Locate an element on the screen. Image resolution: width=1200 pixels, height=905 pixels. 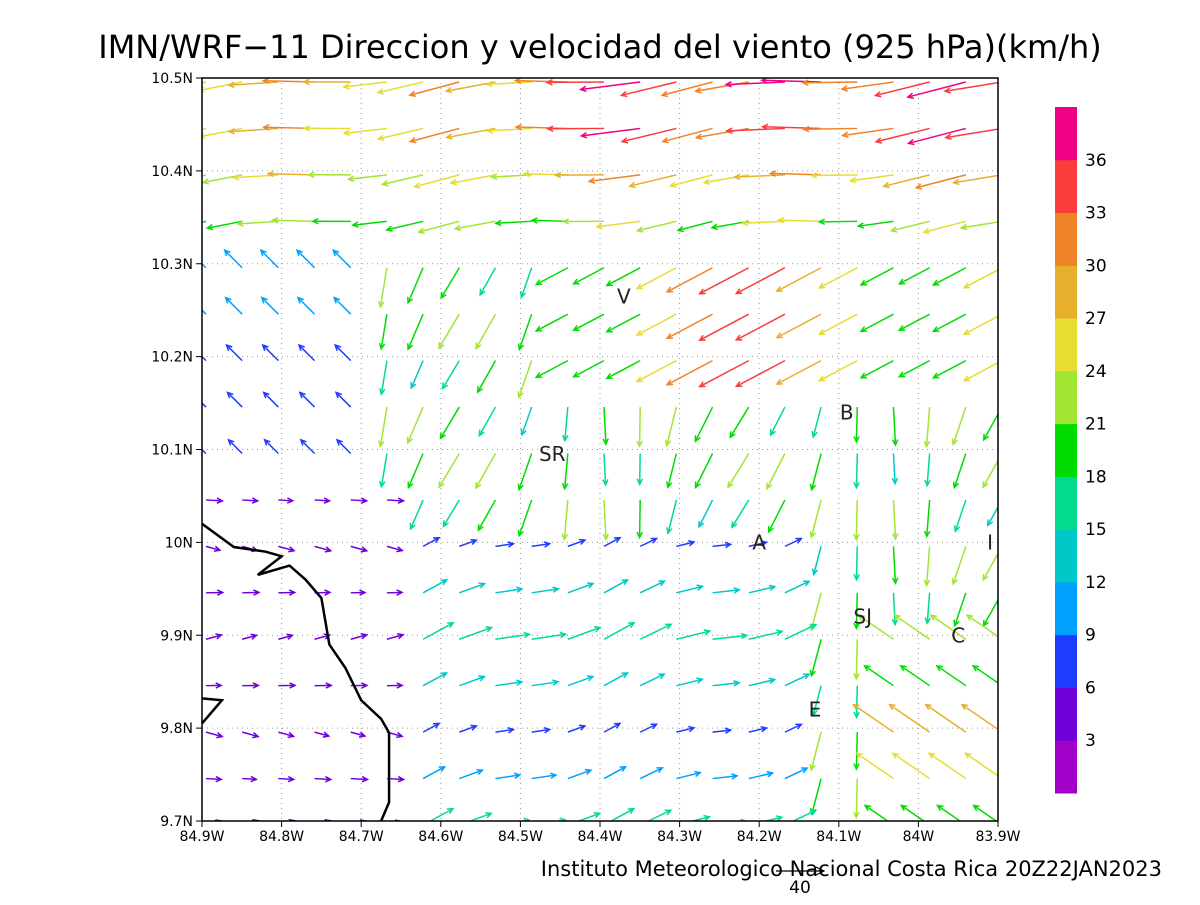
colorbar-label: 30 is located at coordinates (1096, 266).